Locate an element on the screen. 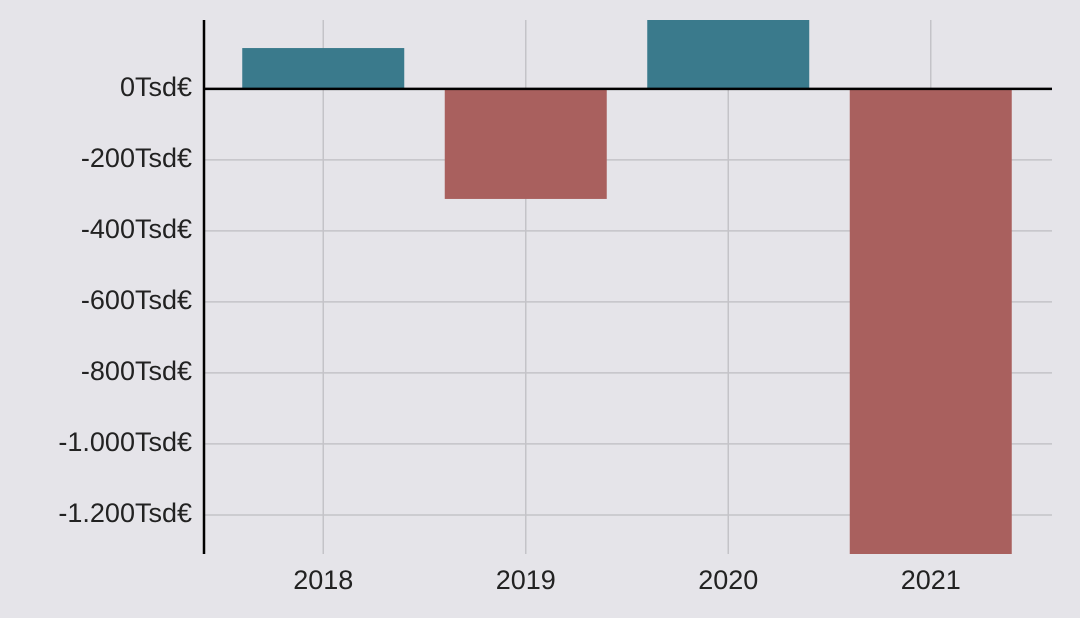 The image size is (1080, 618). y-tick-label: 0Tsd€ is located at coordinates (156, 87).